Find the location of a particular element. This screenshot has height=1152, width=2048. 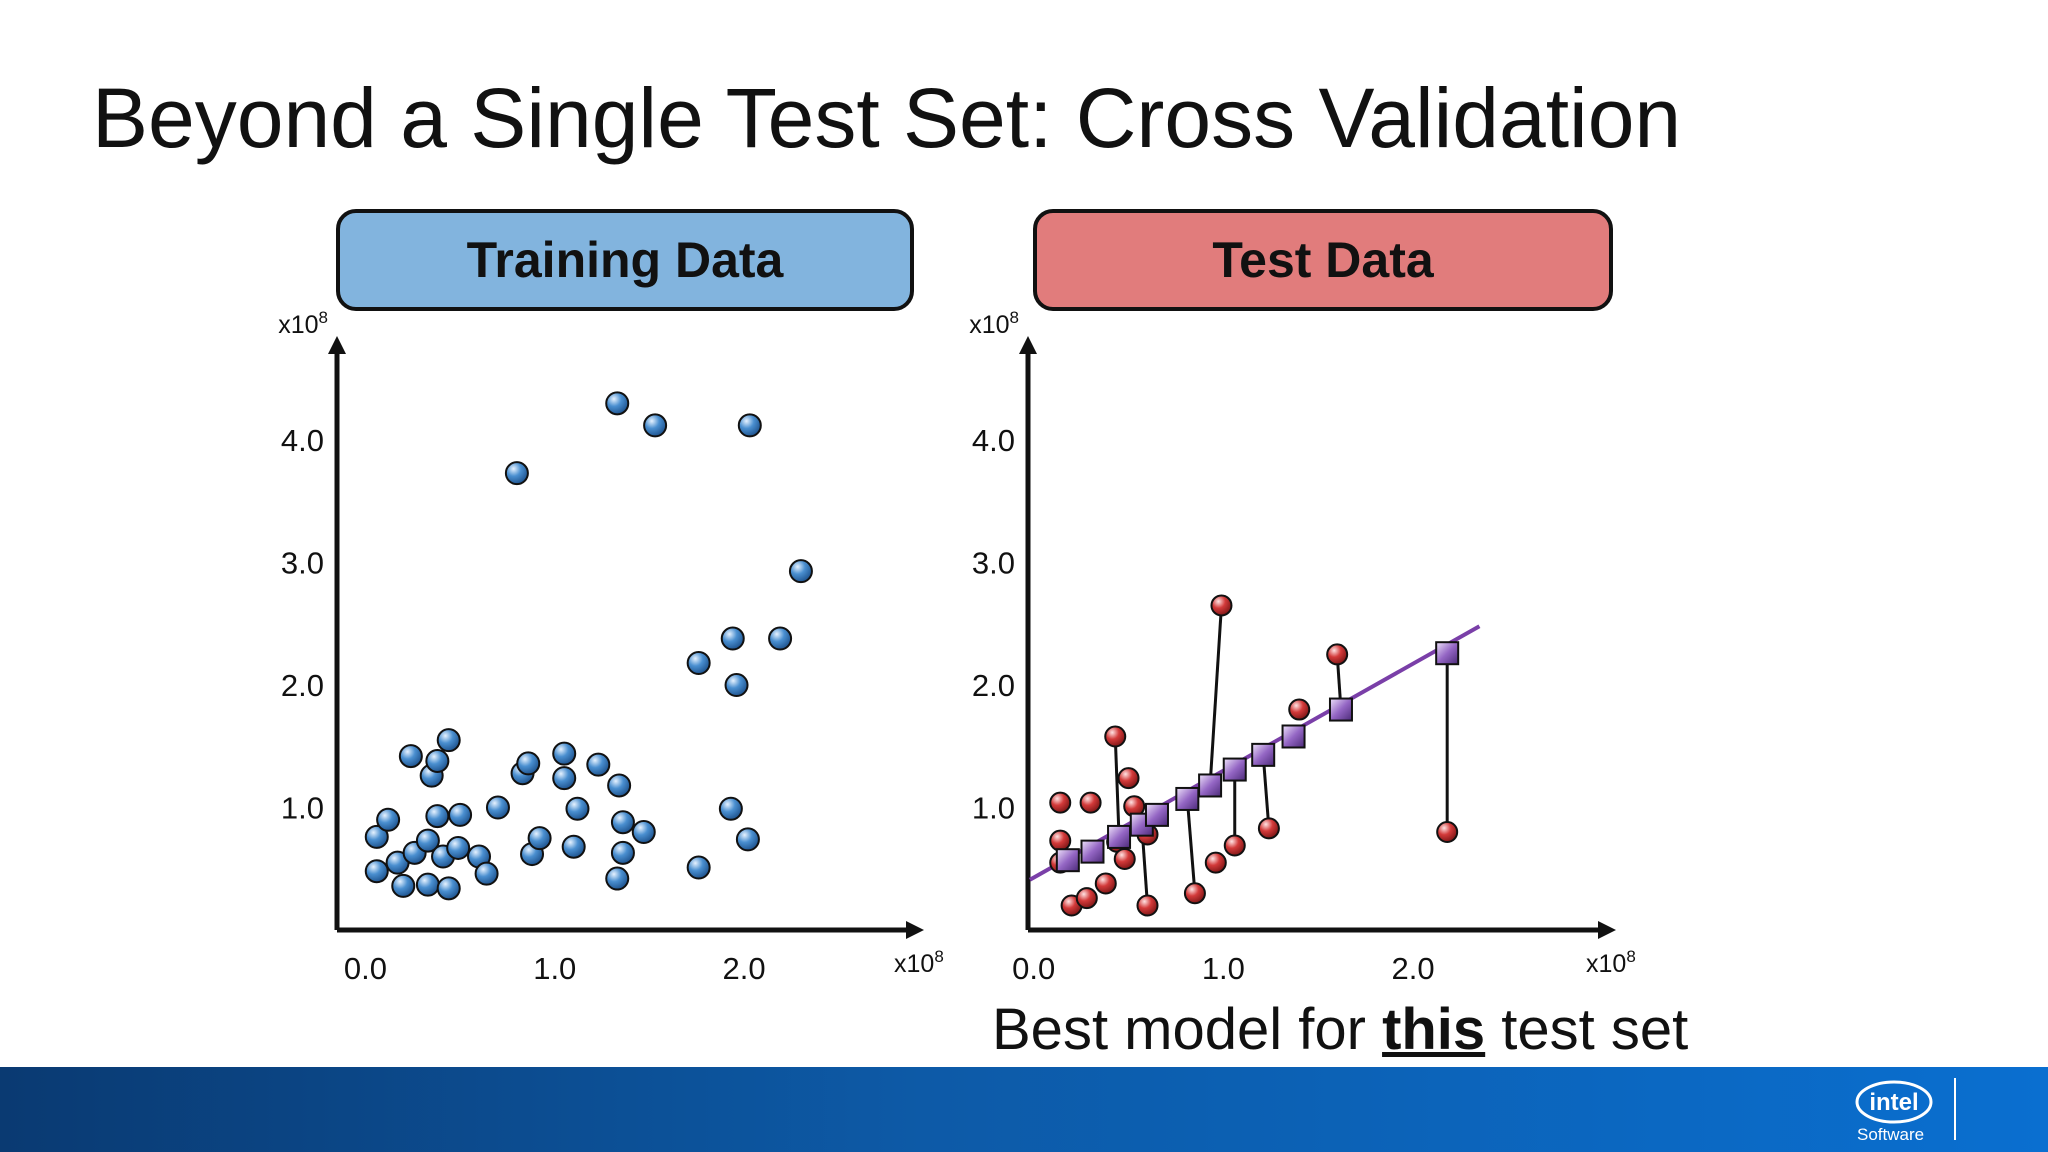

intel-logo-brand: intel is located at coordinates (1893, 1102).